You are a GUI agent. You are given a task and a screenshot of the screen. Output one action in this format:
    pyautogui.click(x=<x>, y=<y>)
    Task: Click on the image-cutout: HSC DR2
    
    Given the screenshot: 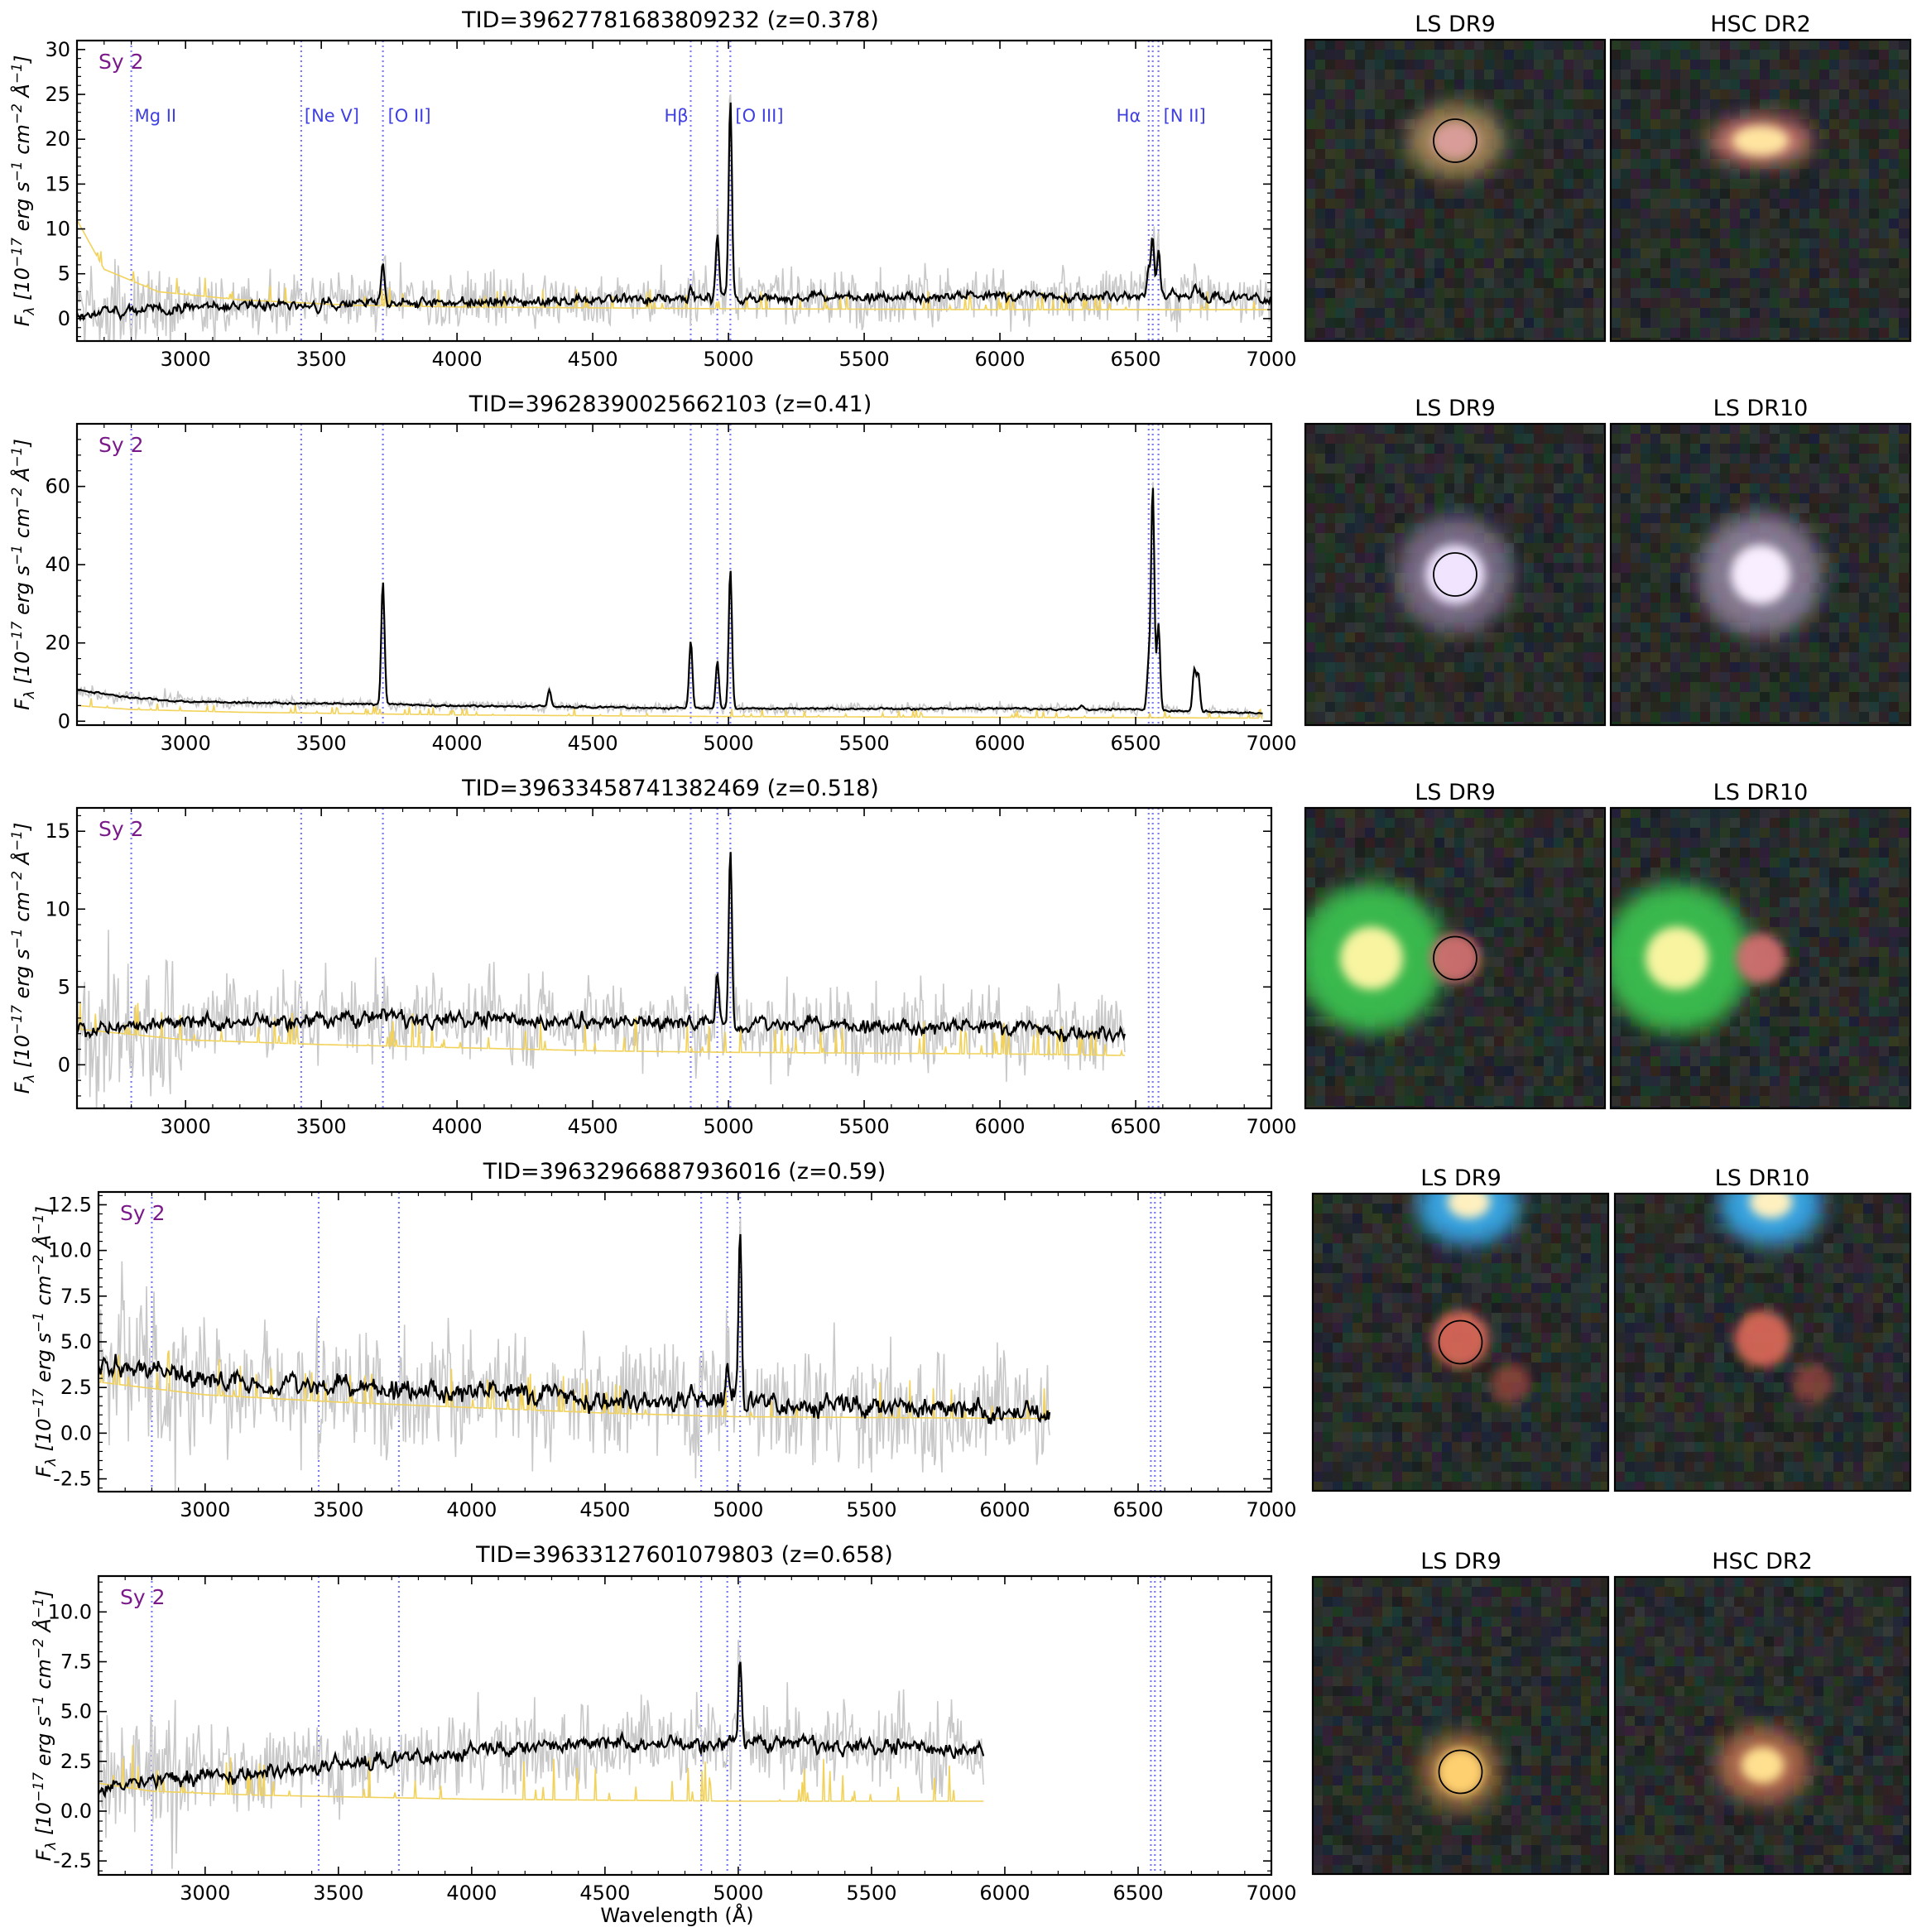 What is the action you would take?
    pyautogui.click(x=1760, y=177)
    